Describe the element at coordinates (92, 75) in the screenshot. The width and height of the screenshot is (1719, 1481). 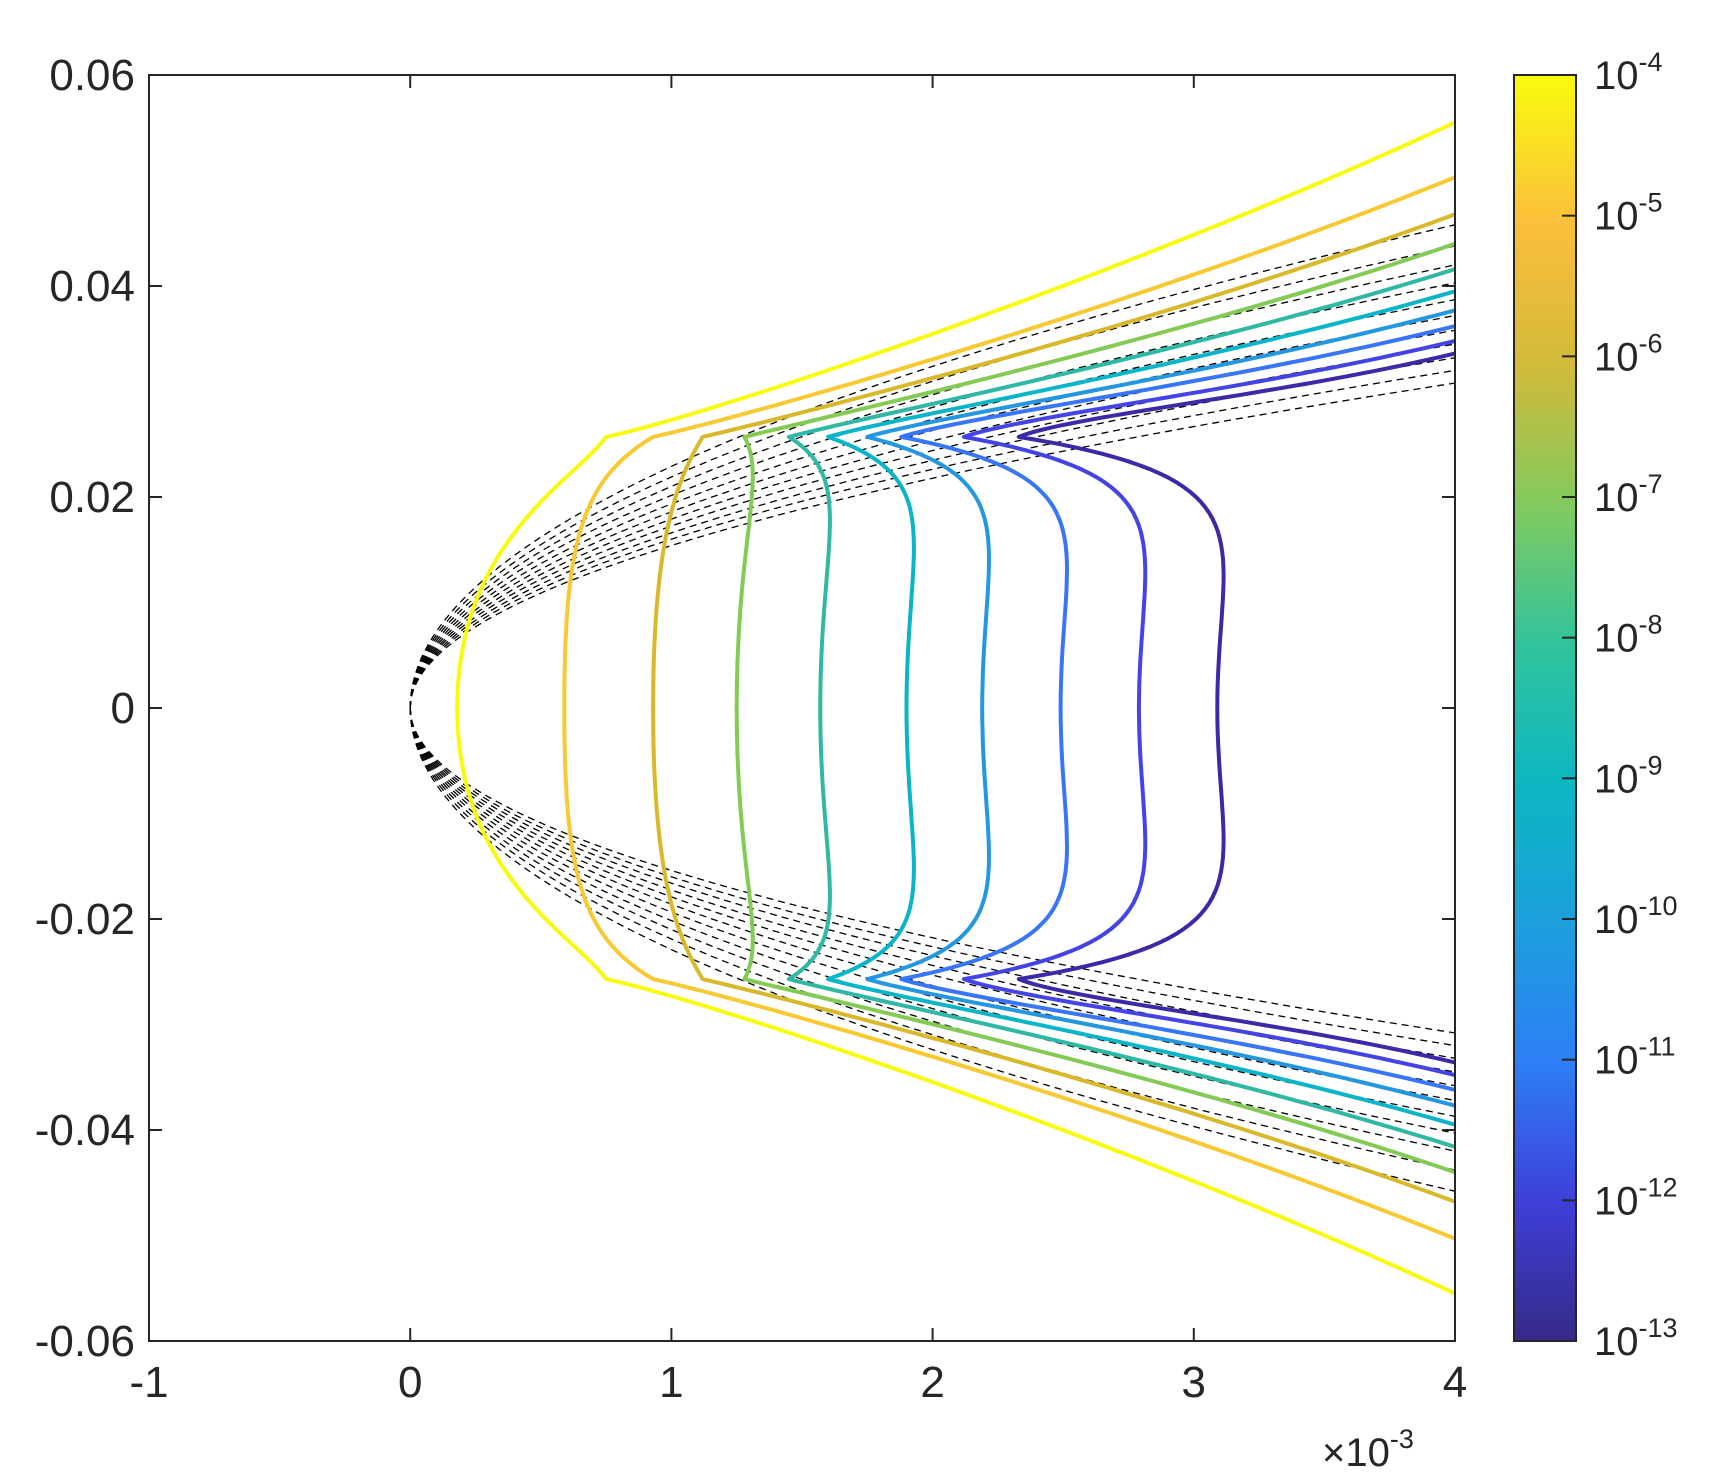
I see `y-tick-label: 0.06` at that location.